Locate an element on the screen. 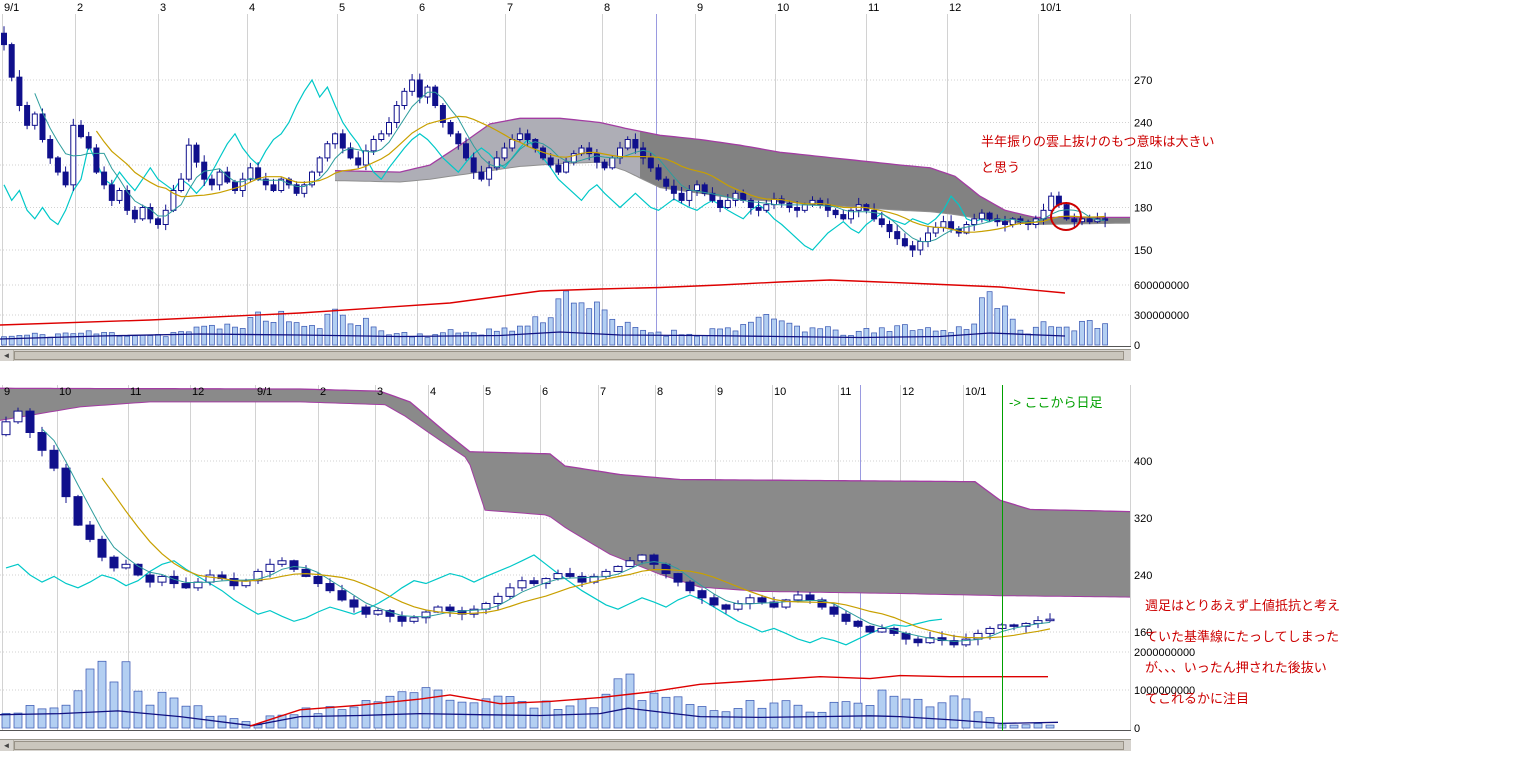  price-axis-label: 160 is located at coordinates (1143, 633).